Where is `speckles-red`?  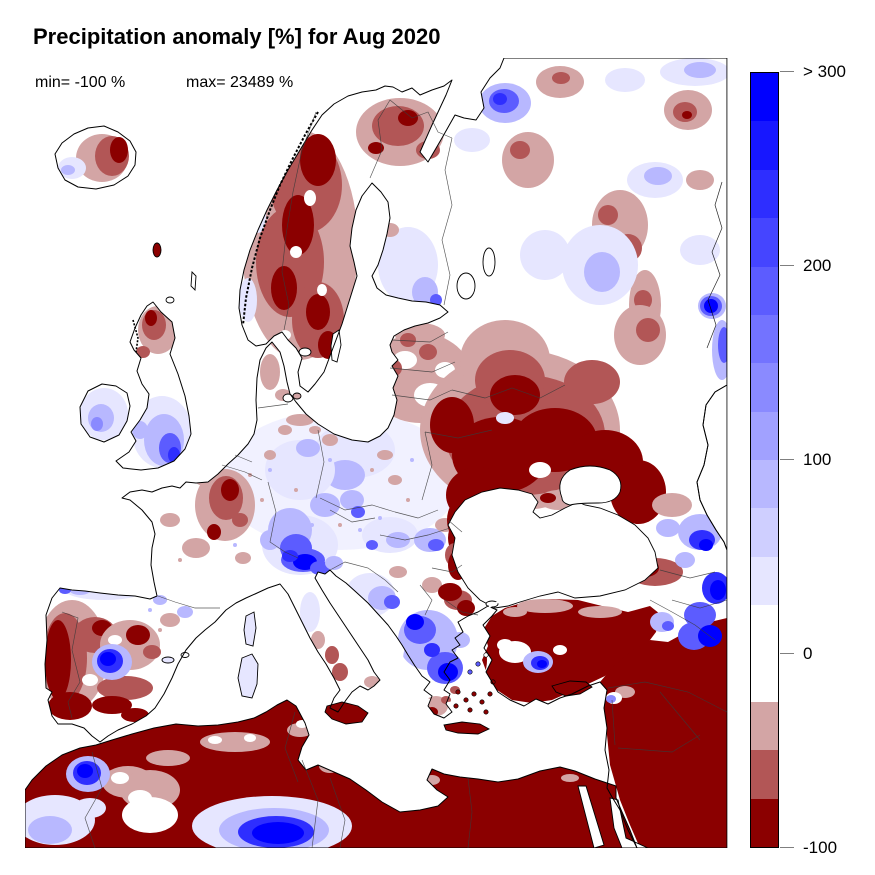
speckles-red is located at coordinates (284, 550).